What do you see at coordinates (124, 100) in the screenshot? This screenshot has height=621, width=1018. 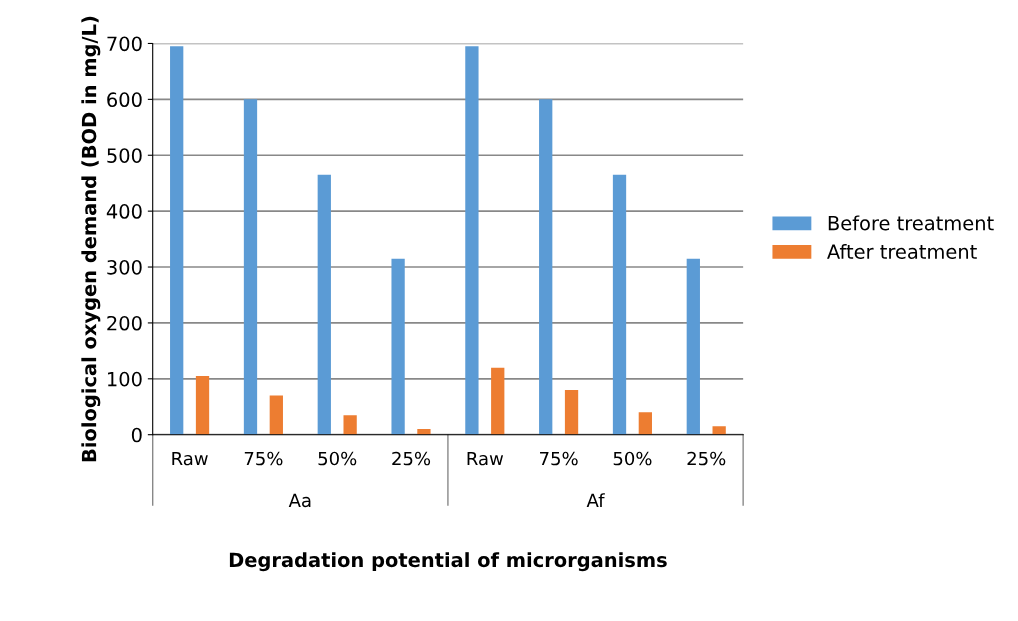 I see `y-tick-label: 600` at bounding box center [124, 100].